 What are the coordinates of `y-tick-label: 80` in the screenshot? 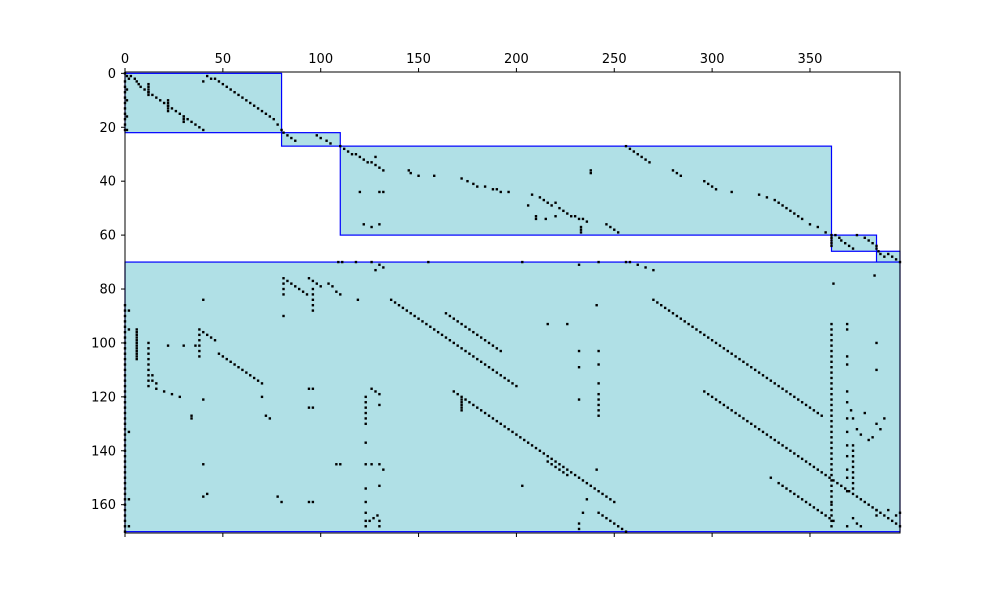 It's located at (107, 290).